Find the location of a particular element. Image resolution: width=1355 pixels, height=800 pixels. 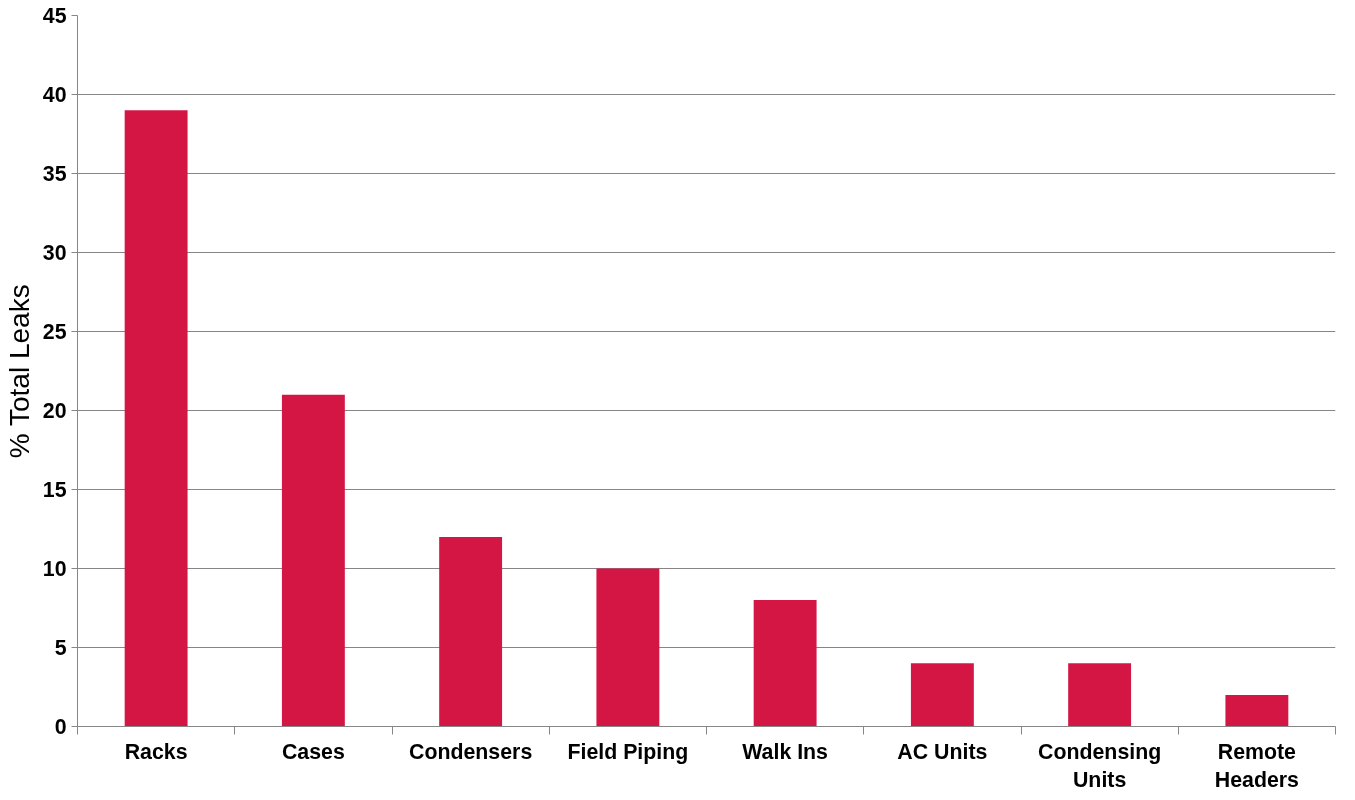

y-tick-label: 30 is located at coordinates (54, 253).